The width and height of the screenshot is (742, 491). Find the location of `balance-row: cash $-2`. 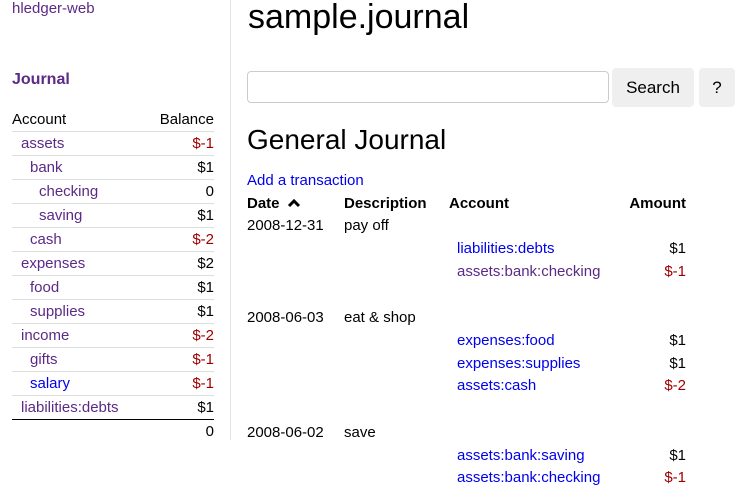

balance-row: cash $-2 is located at coordinates (113, 239).